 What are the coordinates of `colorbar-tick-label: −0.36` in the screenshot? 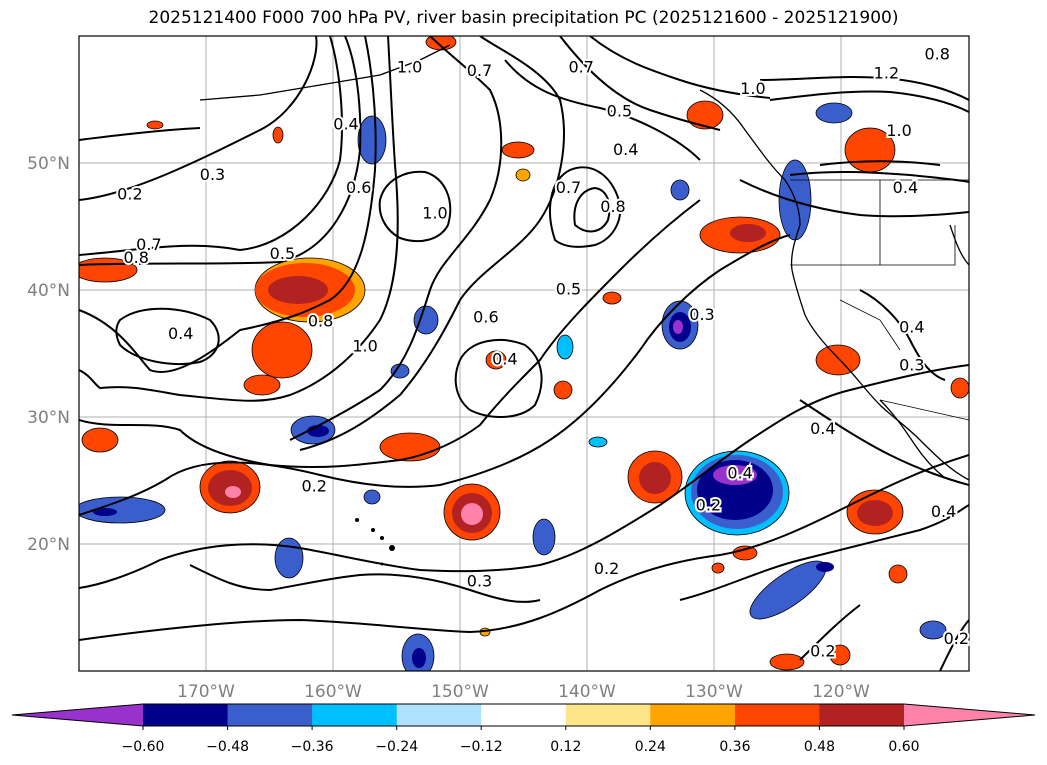 It's located at (312, 747).